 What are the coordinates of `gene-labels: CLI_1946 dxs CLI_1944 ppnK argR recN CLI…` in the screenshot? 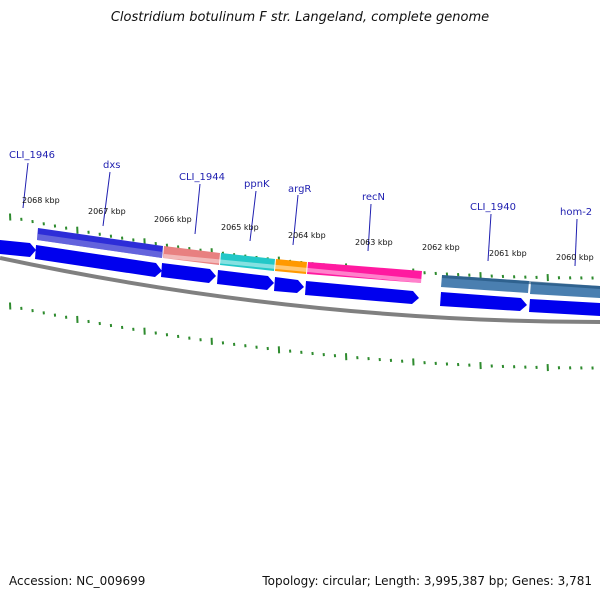 It's located at (300, 184).